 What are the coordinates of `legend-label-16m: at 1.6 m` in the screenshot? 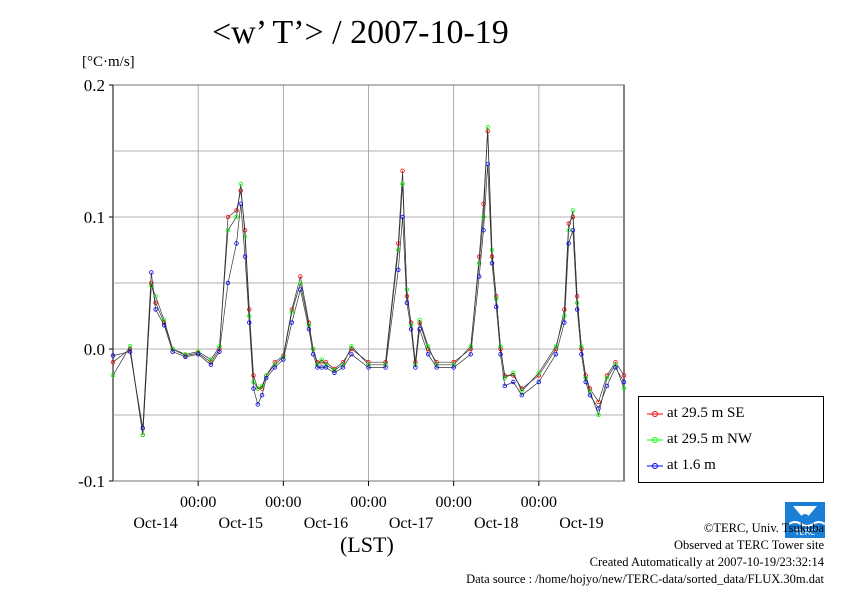 It's located at (691, 465).